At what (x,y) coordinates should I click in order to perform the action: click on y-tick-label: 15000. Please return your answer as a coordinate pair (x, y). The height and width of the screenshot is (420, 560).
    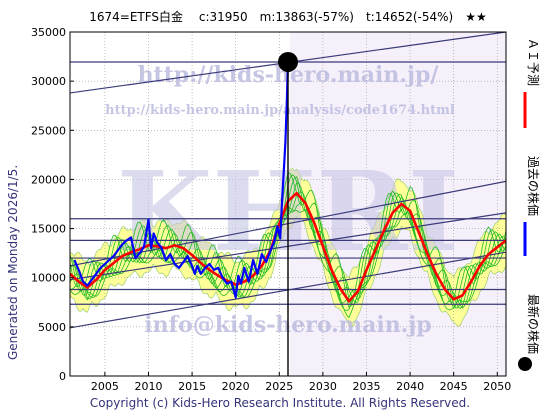
    Looking at the image, I should click on (48, 229).